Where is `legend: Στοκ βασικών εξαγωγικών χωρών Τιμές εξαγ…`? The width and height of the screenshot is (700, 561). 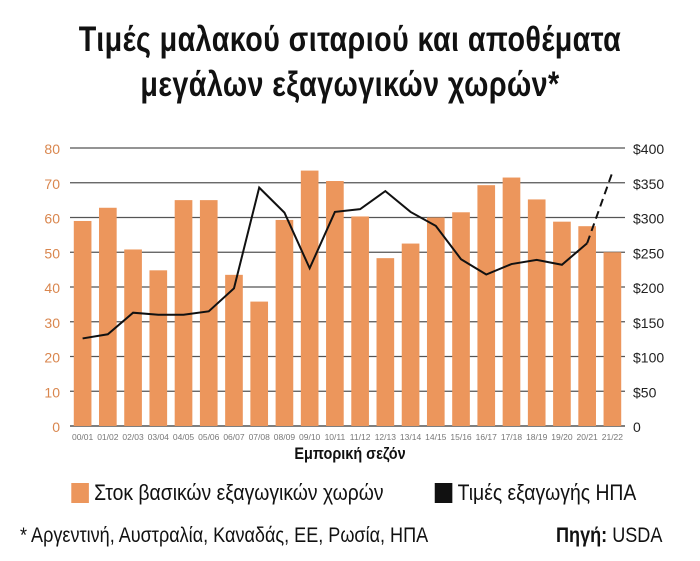
legend: Στοκ βασικών εξαγωγικών χωρών Τιμές εξαγ… is located at coordinates (350, 493).